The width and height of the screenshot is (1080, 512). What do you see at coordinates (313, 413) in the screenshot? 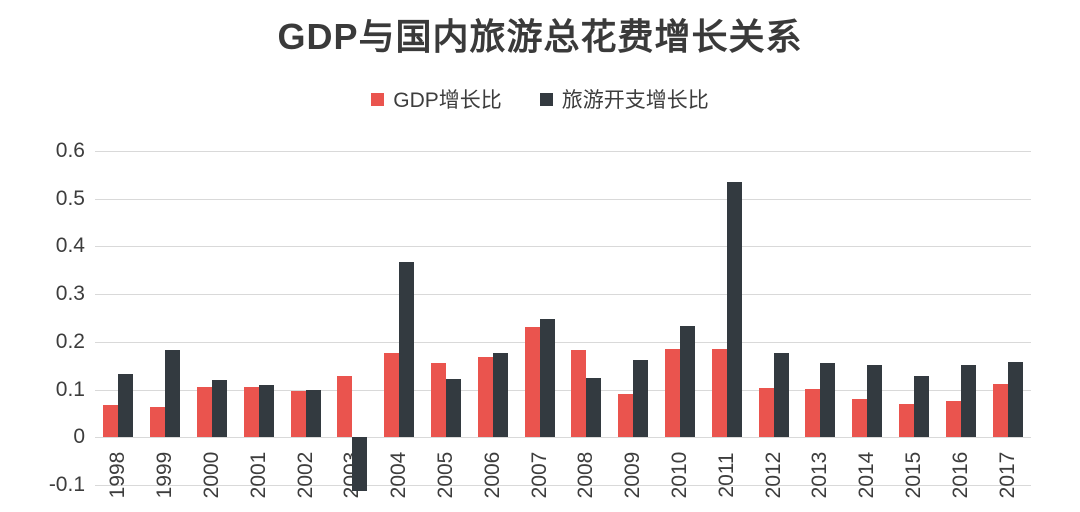
I see `bar-series1-2002` at bounding box center [313, 413].